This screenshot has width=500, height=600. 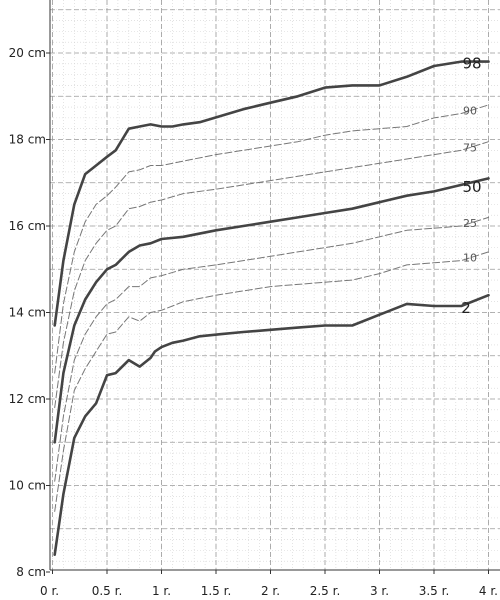 I want to click on series-label-98: 98, so click(x=471, y=64).